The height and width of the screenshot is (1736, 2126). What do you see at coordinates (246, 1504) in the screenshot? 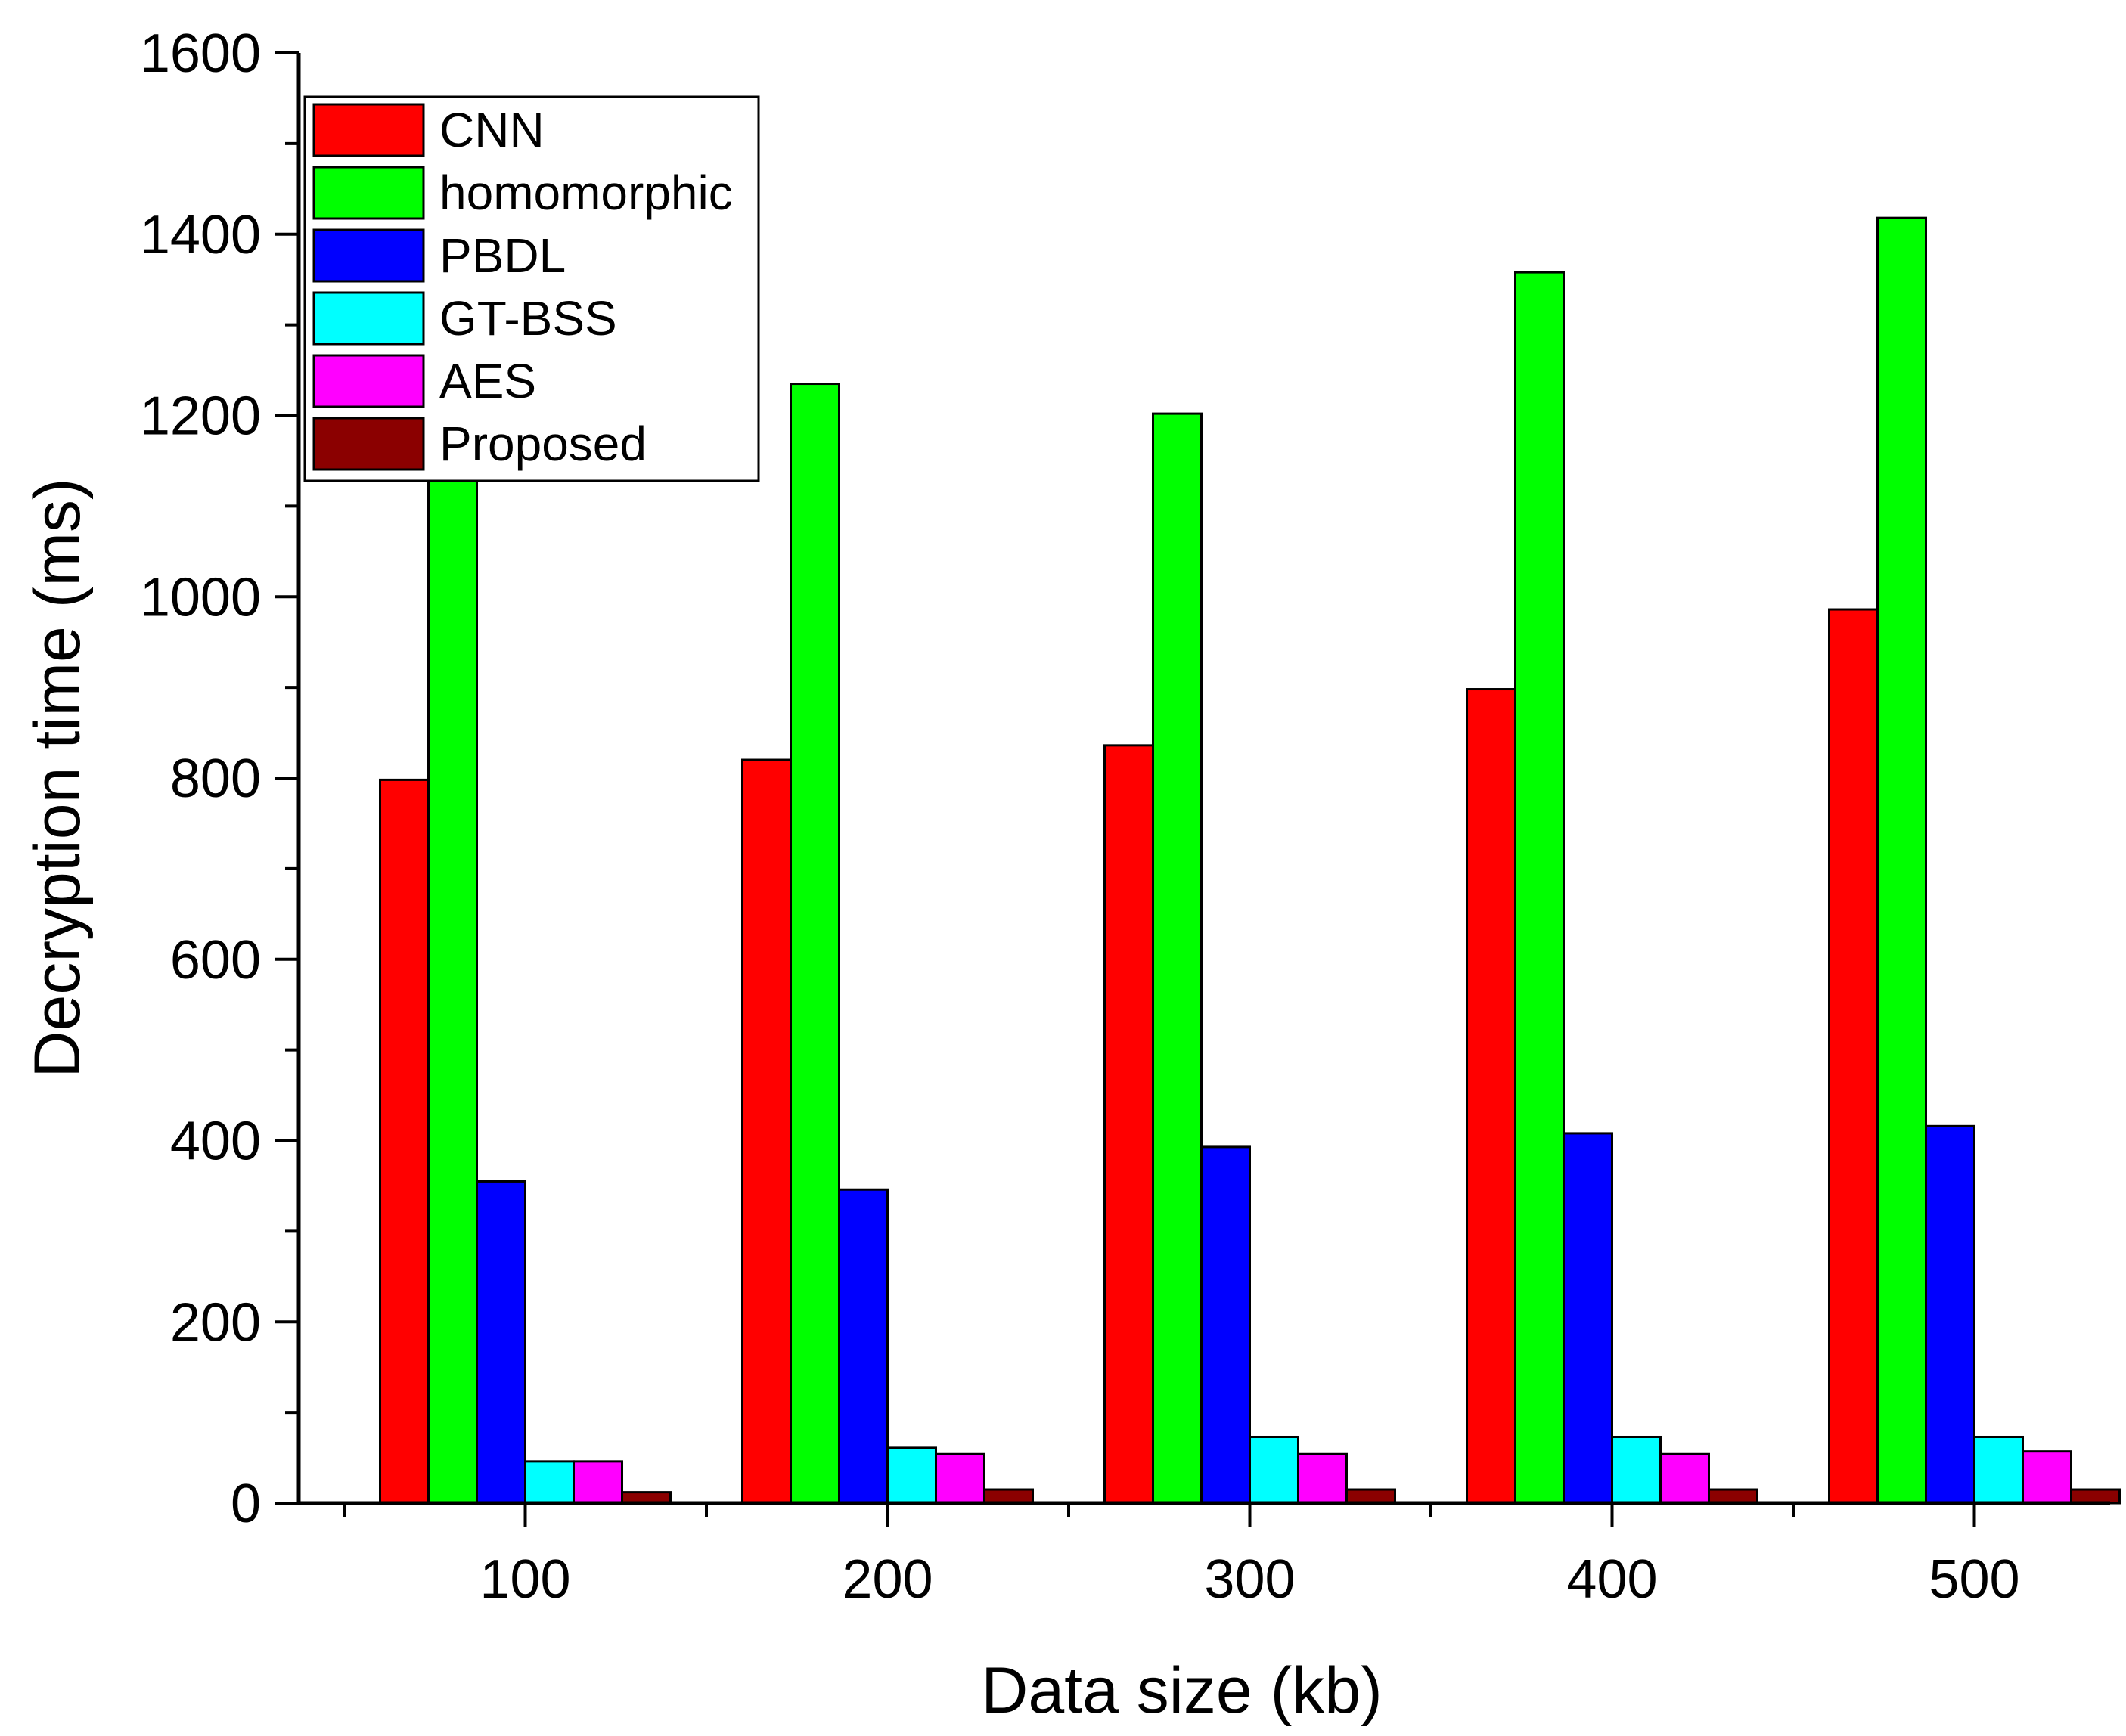
I see `y-tick-label: 0` at bounding box center [246, 1504].